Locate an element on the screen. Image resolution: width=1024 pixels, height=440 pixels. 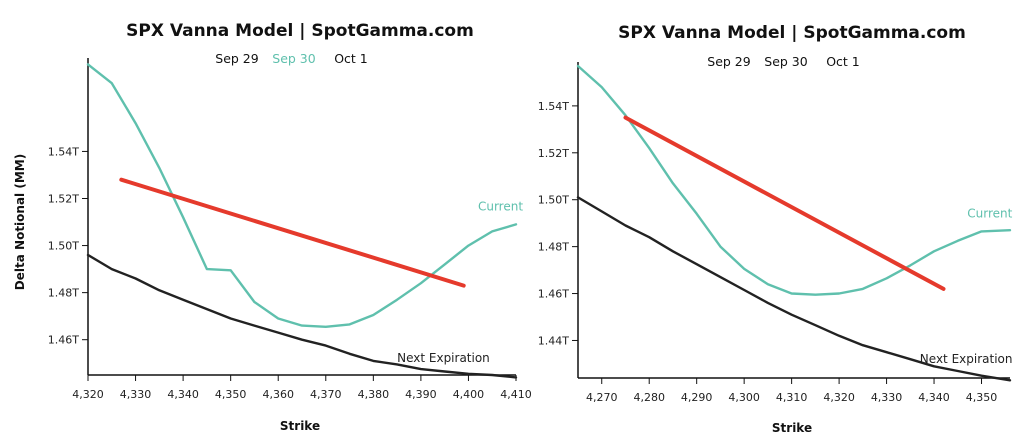
x-tick-label: 4,280 is located at coordinates (649, 397).